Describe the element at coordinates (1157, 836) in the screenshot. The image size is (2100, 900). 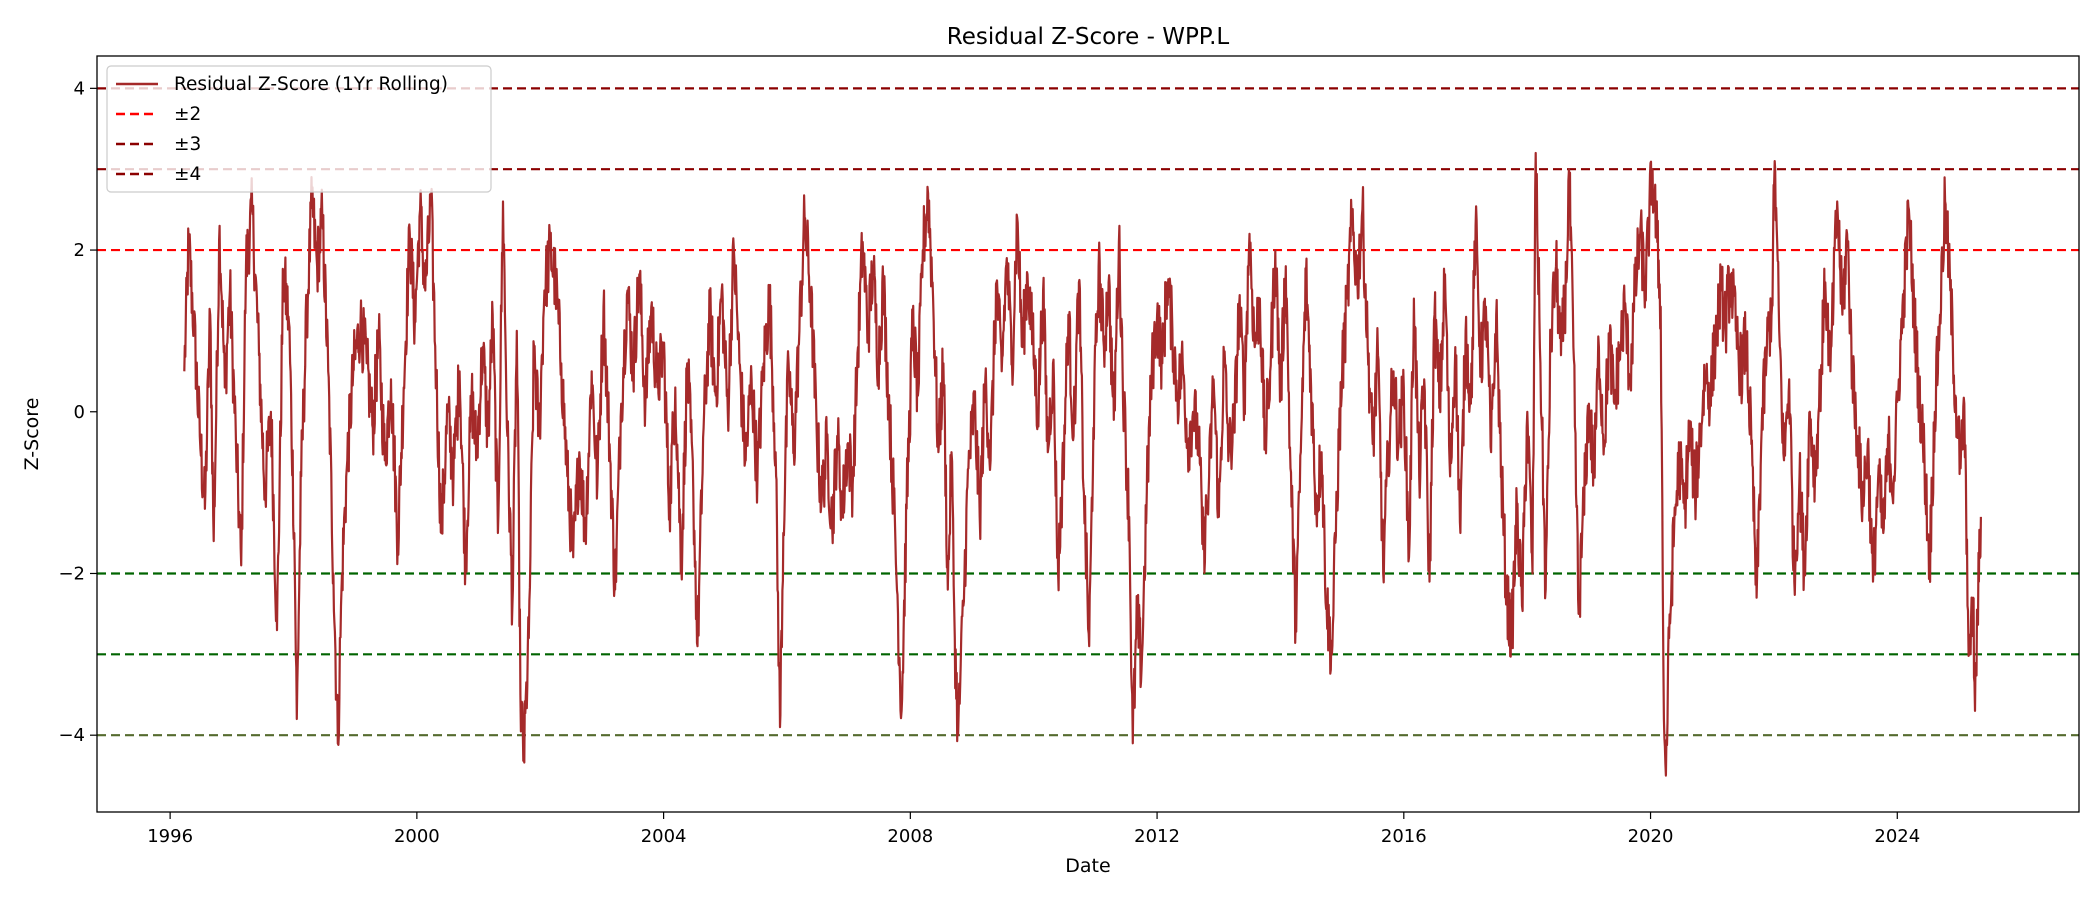
I see `x-tick-label: 2012` at that location.